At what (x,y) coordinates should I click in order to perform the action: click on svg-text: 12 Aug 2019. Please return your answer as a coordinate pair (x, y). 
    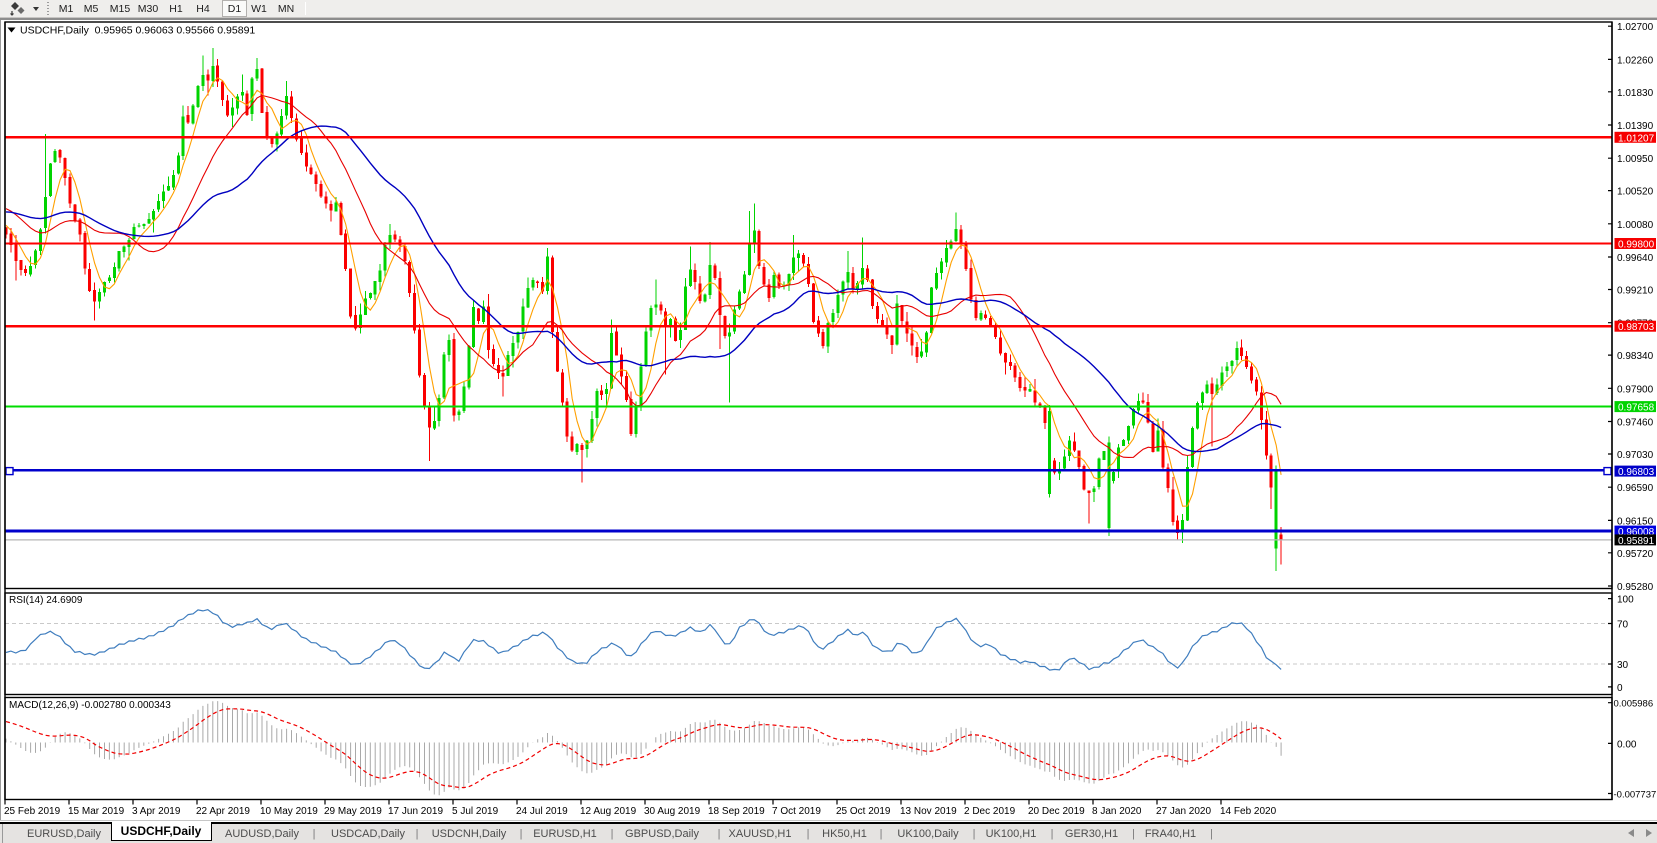
    Looking at the image, I should click on (608, 811).